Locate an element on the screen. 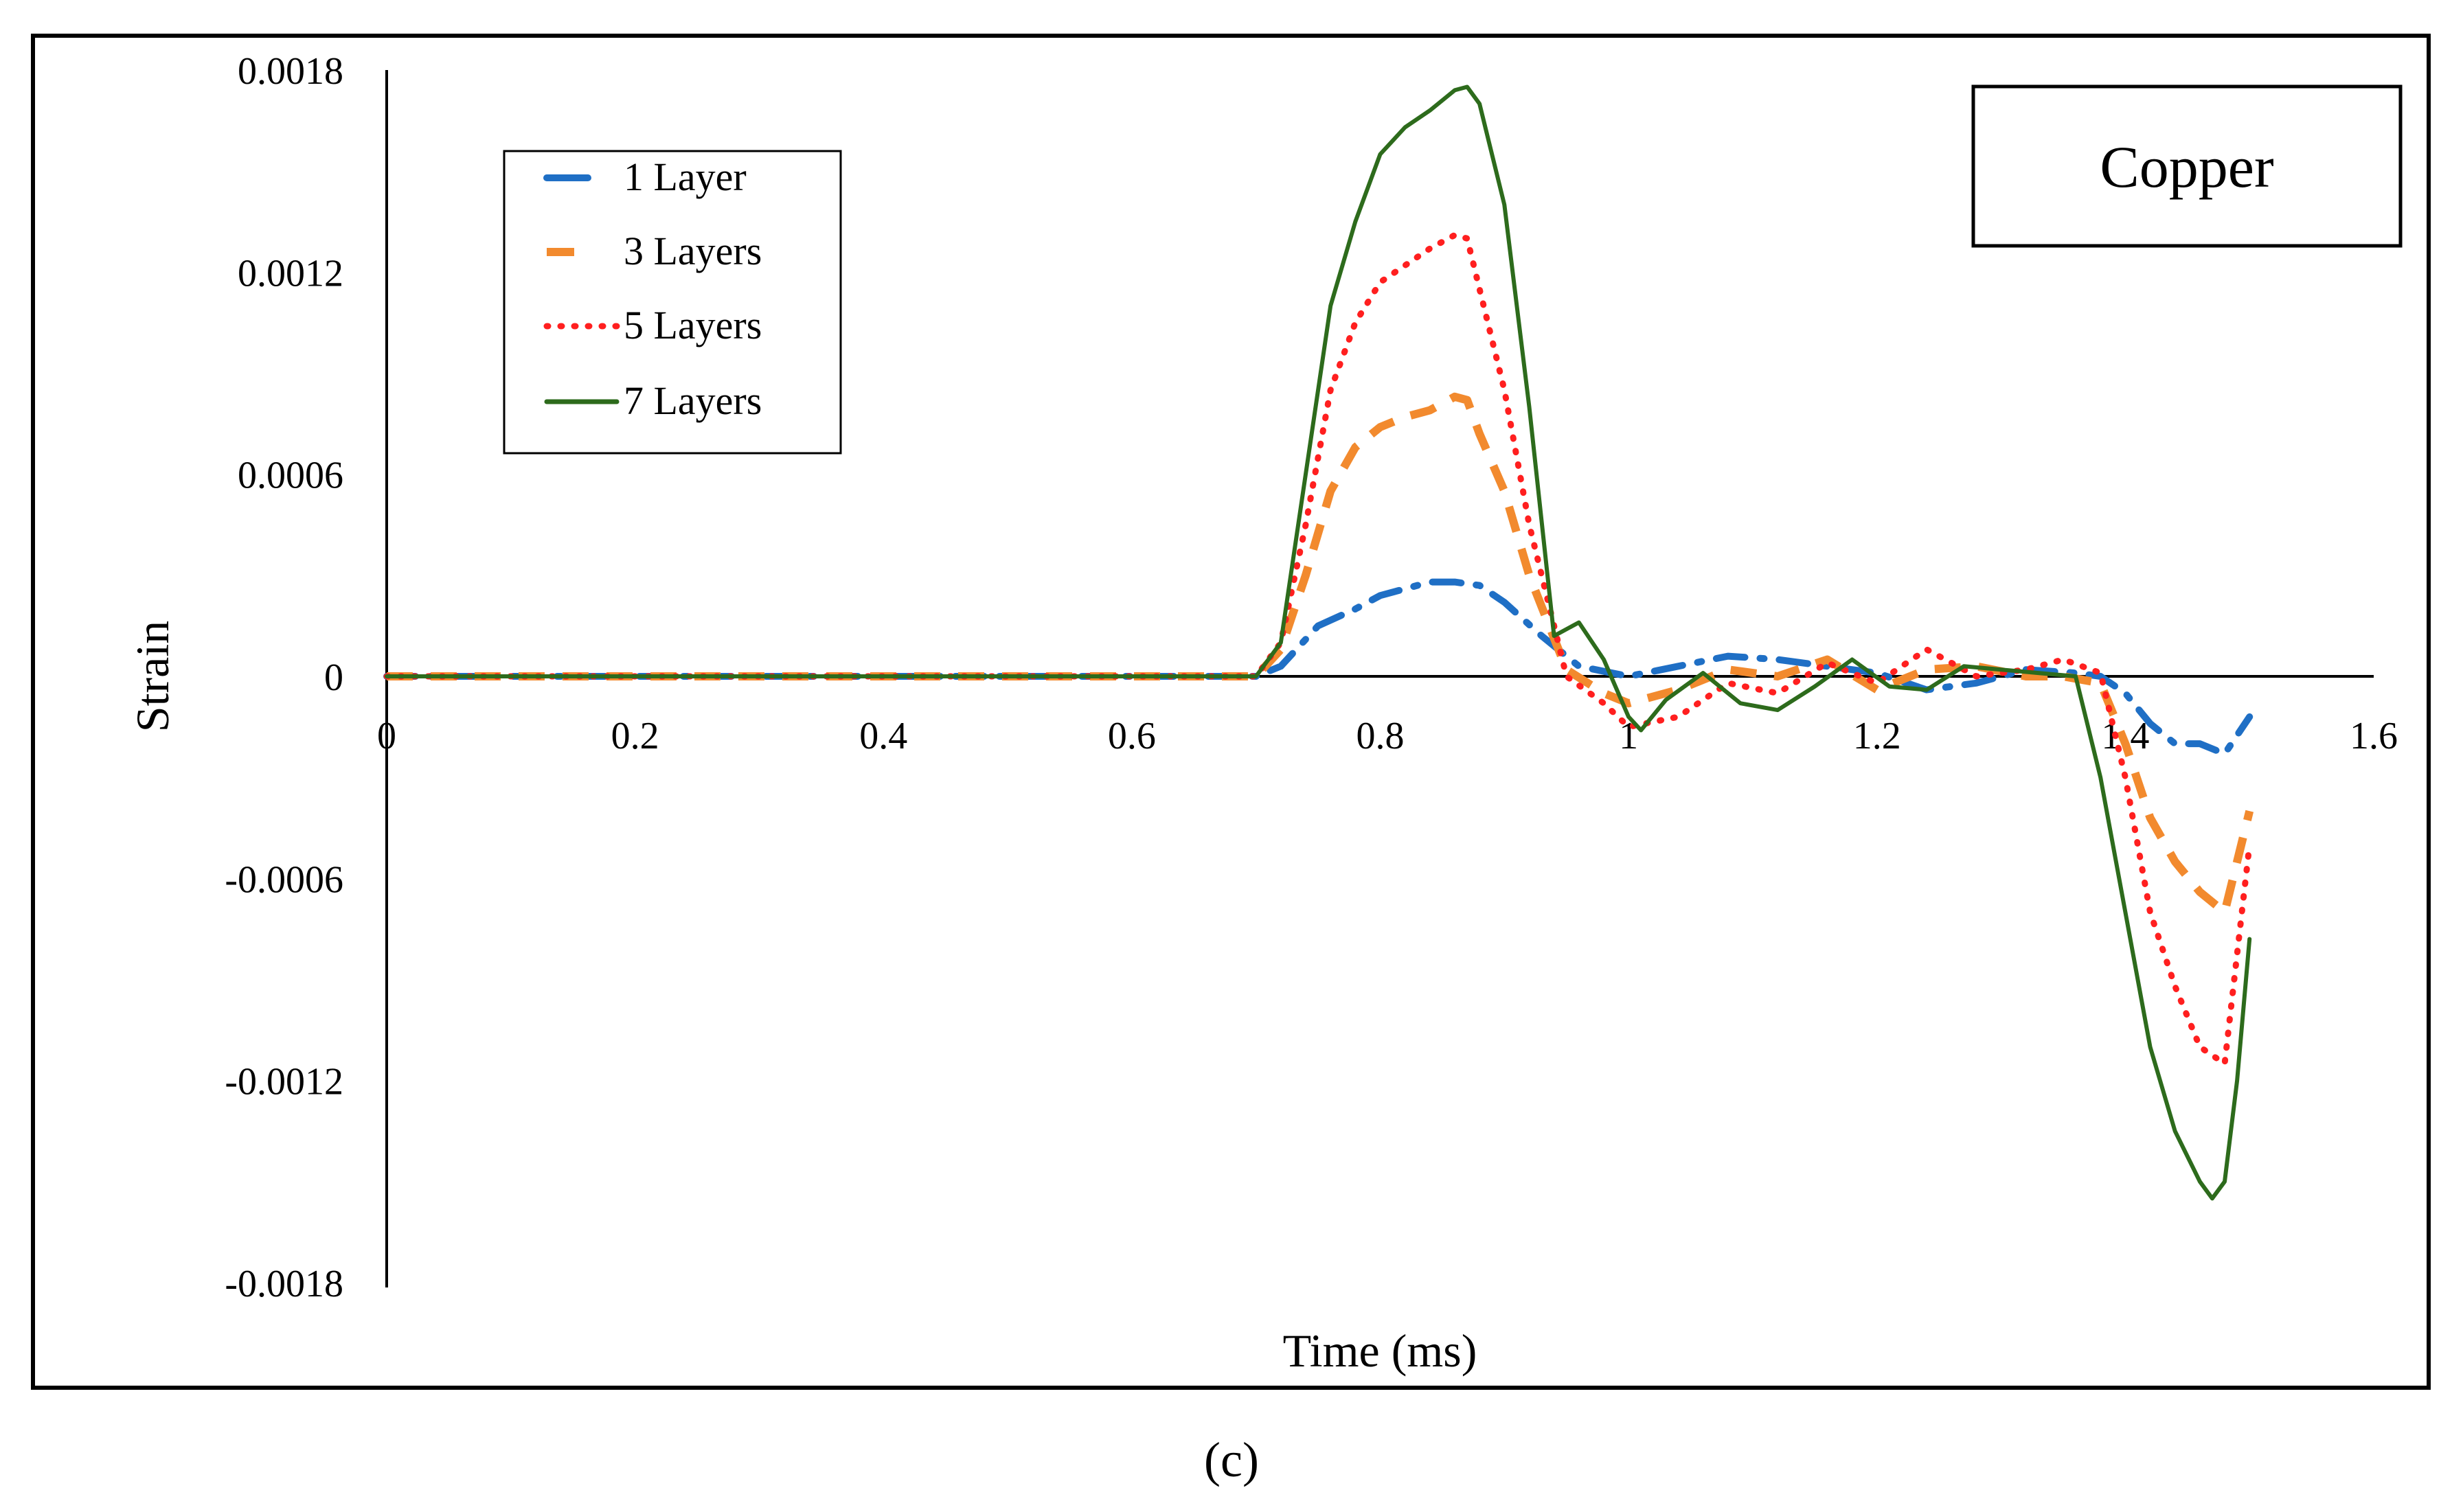 The height and width of the screenshot is (1512, 2463). x-tick-label: 0.4 is located at coordinates (883, 736).